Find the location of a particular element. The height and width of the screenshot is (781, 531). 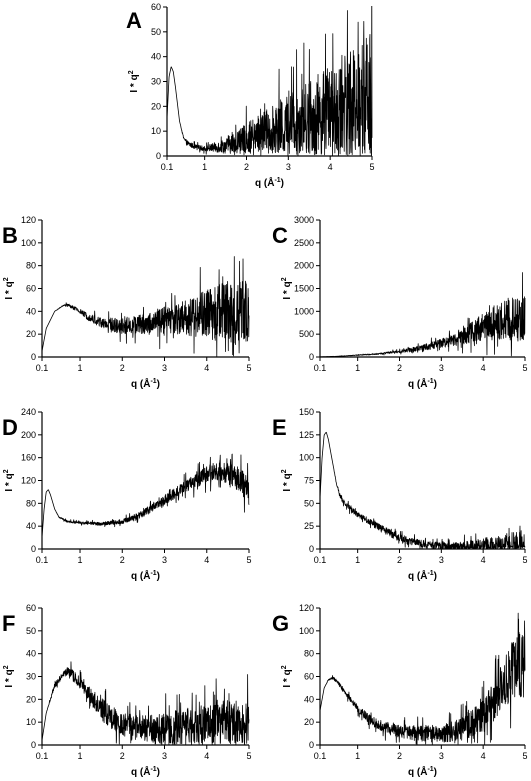

x-tick-label-f-0: 0.1 is located at coordinates (42, 756).